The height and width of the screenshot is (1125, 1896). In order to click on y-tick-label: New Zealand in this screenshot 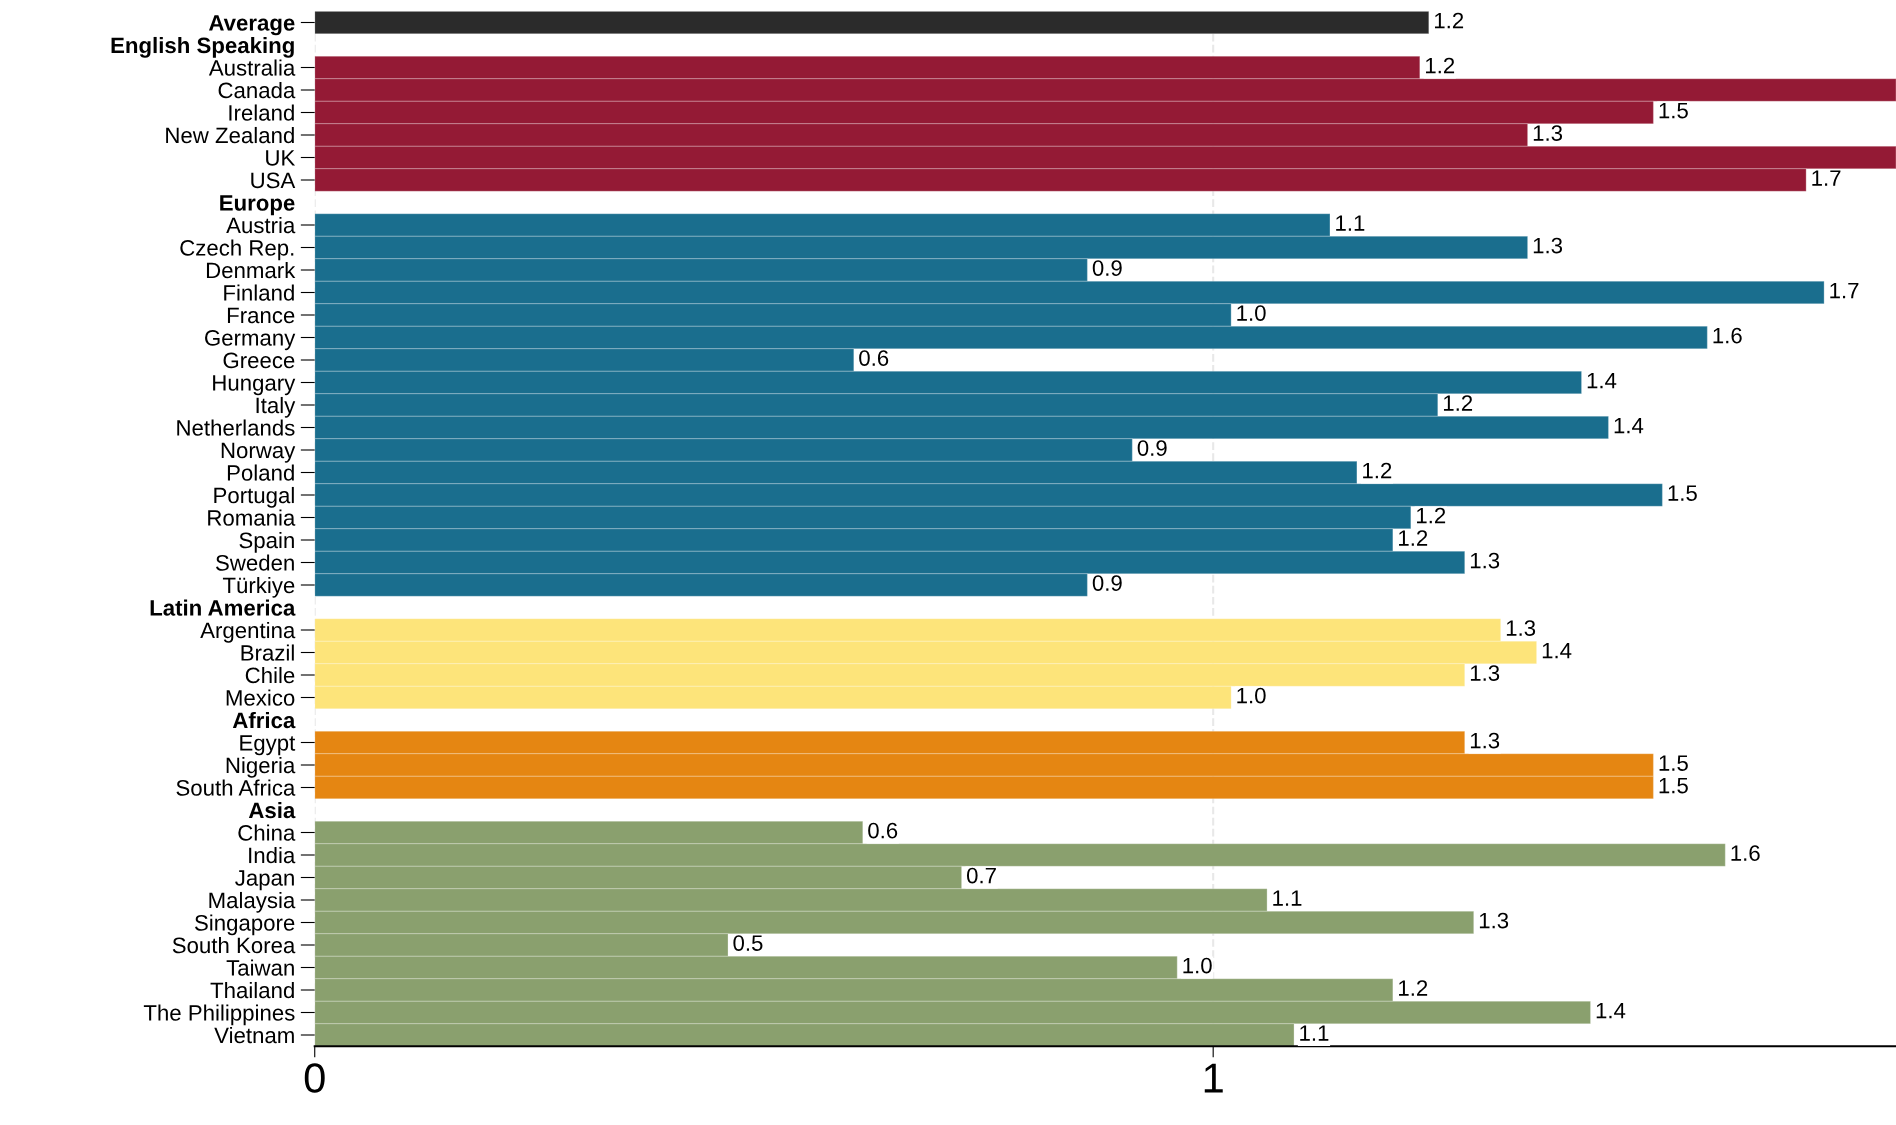, I will do `click(230, 135)`.